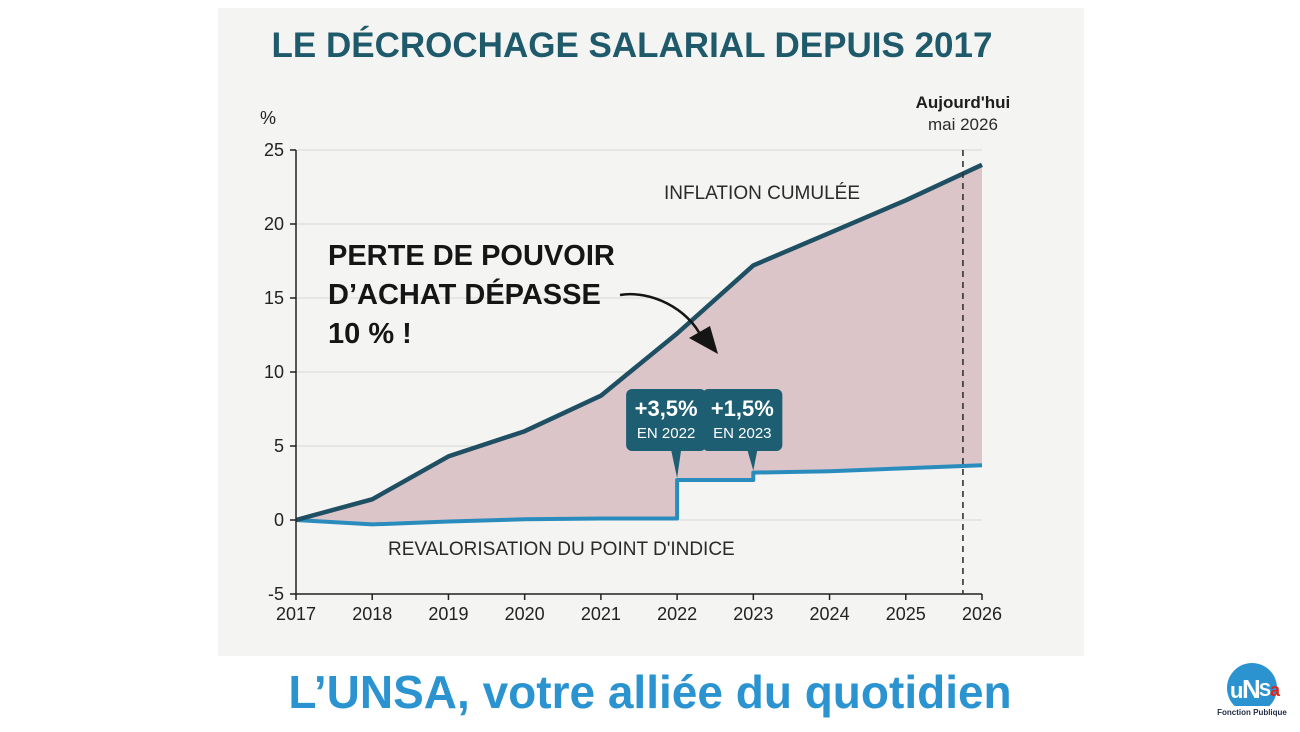 The height and width of the screenshot is (732, 1300). Describe the element at coordinates (268, 118) in the screenshot. I see `y-axis-unit: %` at that location.